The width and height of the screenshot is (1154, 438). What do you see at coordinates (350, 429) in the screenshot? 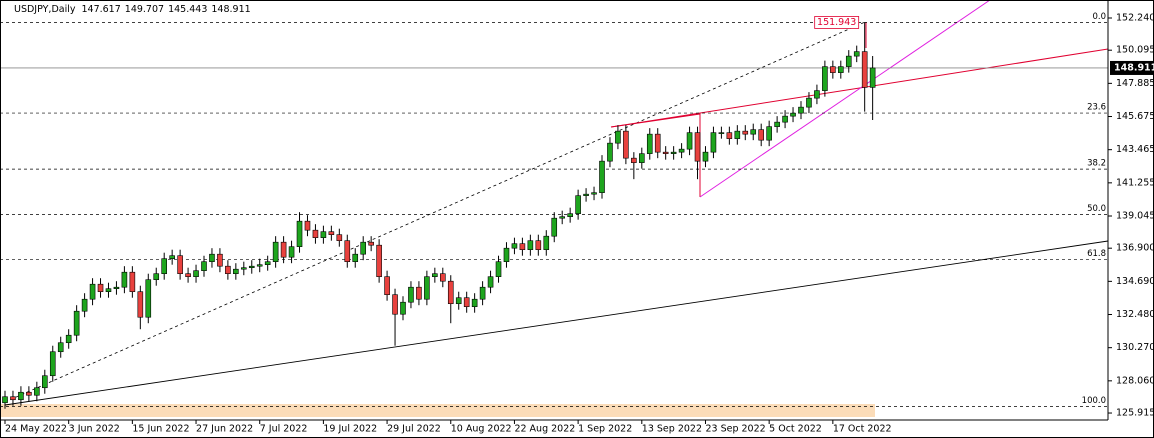
I see `x-tick-label: 19 Jul 2022` at bounding box center [350, 429].